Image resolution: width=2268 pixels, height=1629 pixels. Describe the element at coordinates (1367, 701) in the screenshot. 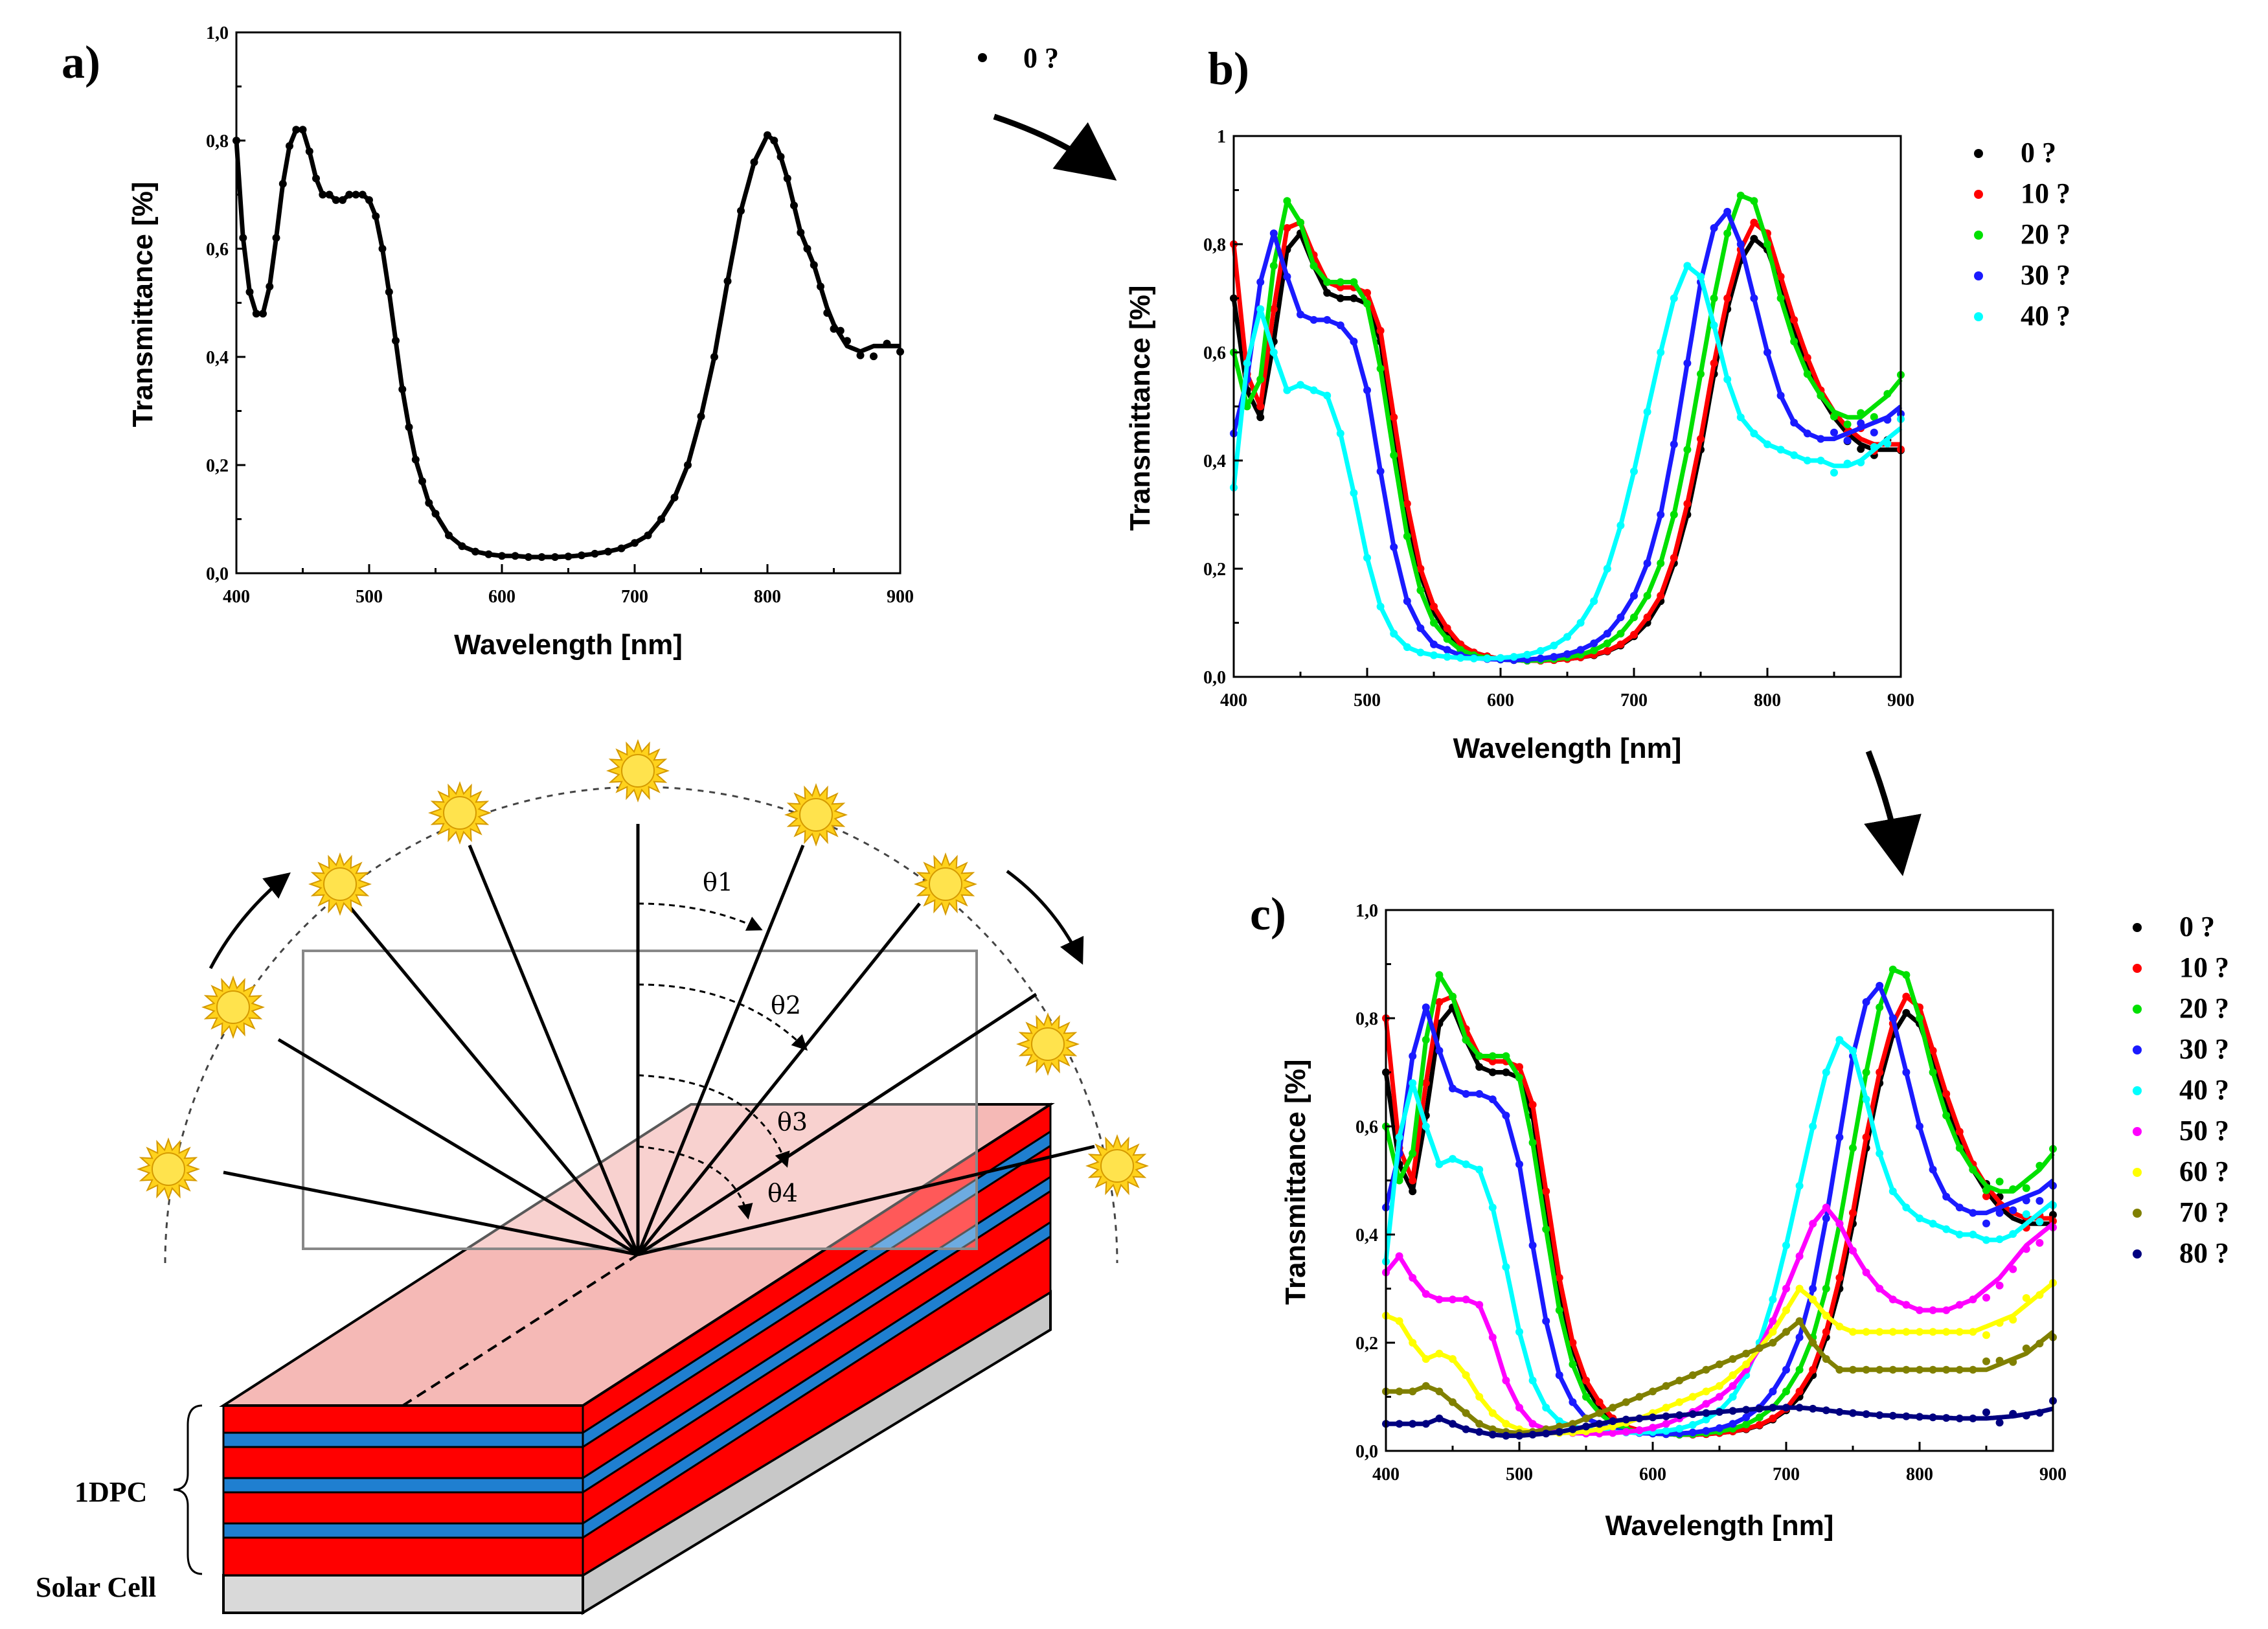

I see `x-tick-label: 500` at that location.